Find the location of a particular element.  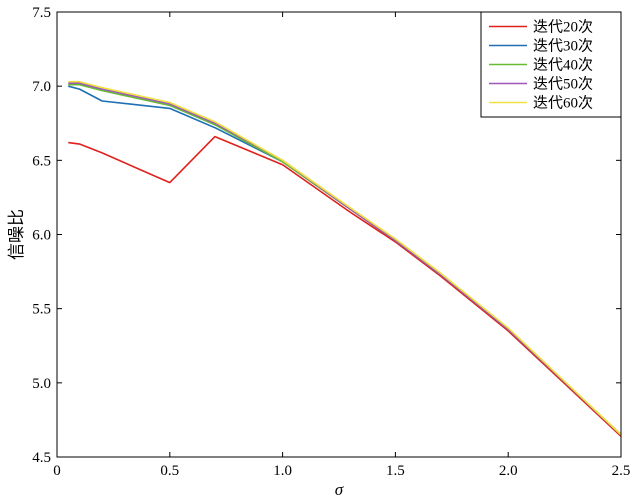

x-tick-label: 0.5 is located at coordinates (169, 471).